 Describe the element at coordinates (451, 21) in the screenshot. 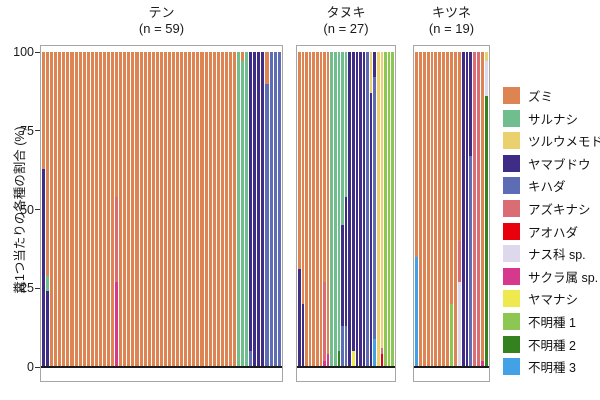

I see `panel-title: キツネ (n = 19)` at that location.